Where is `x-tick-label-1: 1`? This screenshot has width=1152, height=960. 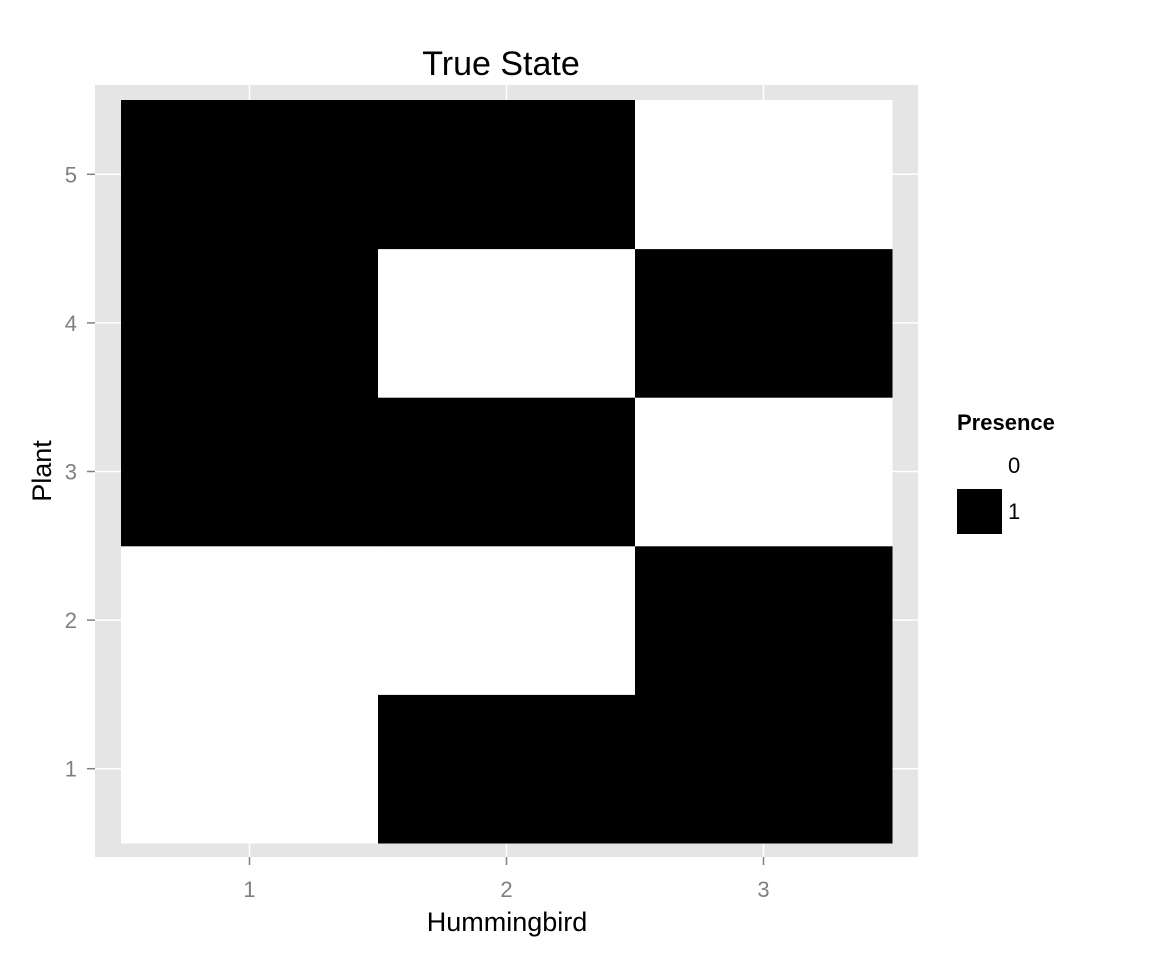
x-tick-label-1: 1 is located at coordinates (249, 889).